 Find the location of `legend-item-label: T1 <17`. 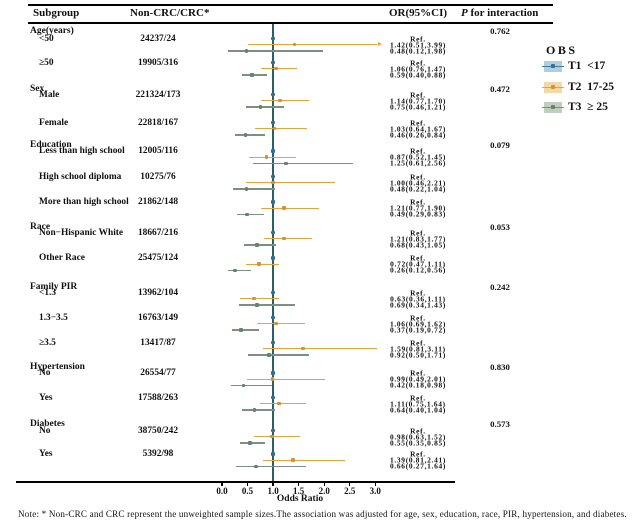

legend-item-label: T1 <17 is located at coordinates (587, 65).